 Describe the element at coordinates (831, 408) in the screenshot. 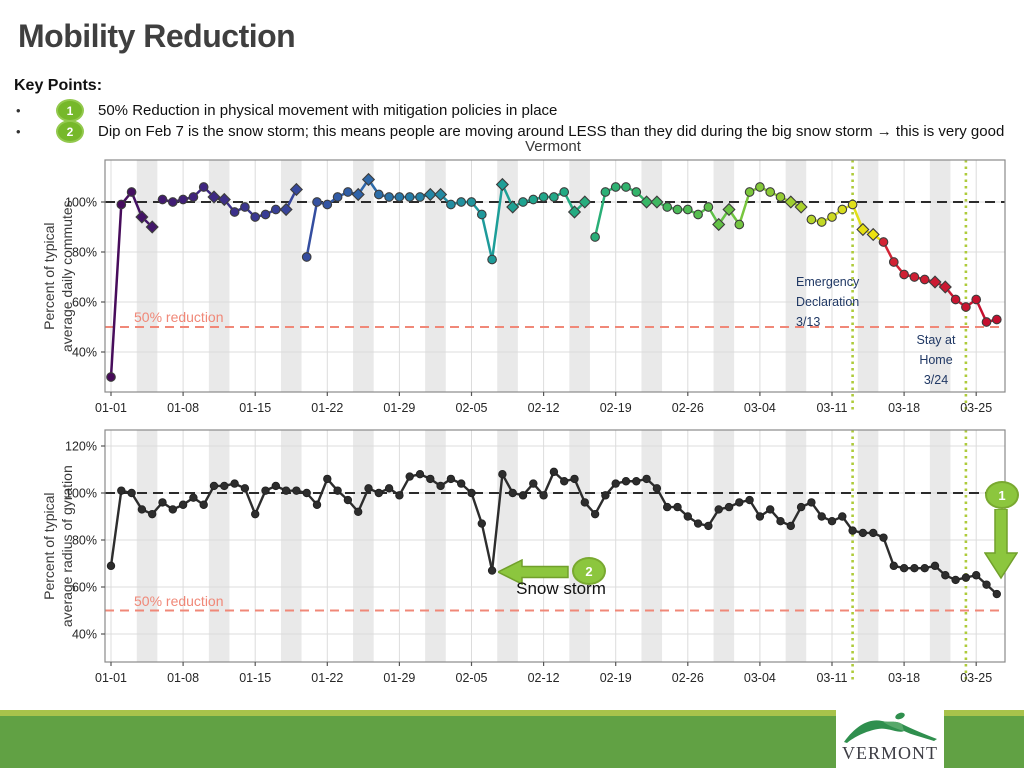

I see `x-tick-label: 03-11` at that location.